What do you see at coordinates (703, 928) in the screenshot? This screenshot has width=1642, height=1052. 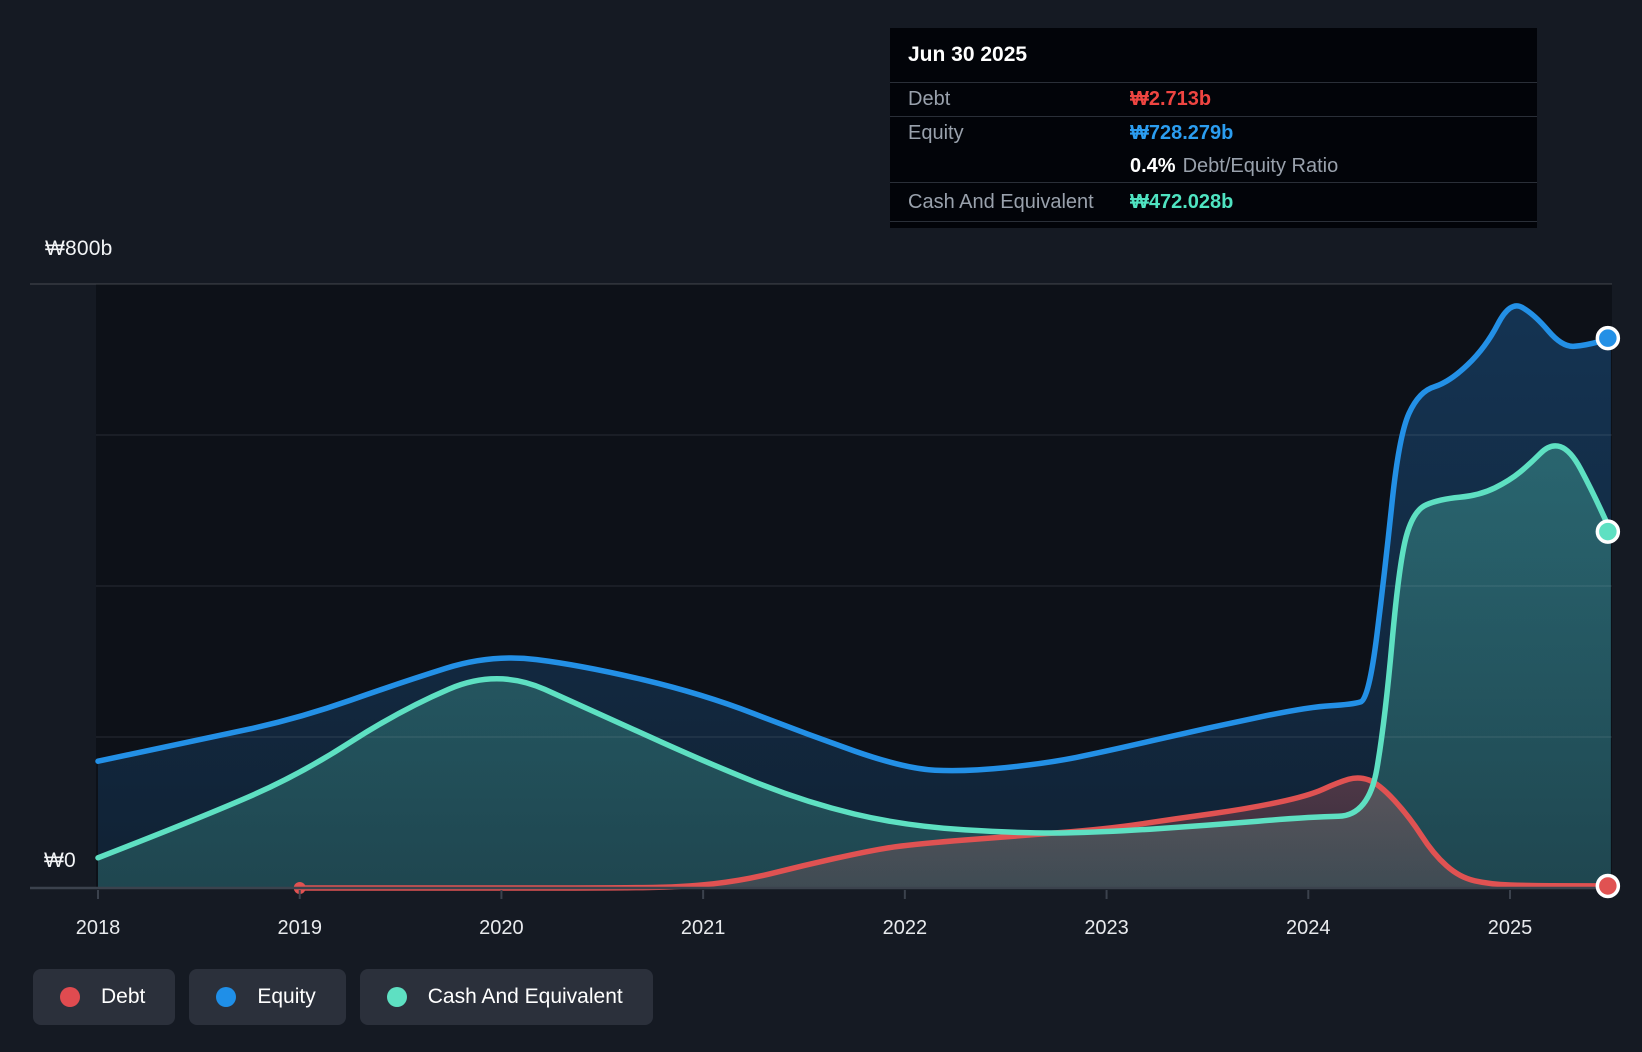 I see `x-axis-label-2021: 2021` at bounding box center [703, 928].